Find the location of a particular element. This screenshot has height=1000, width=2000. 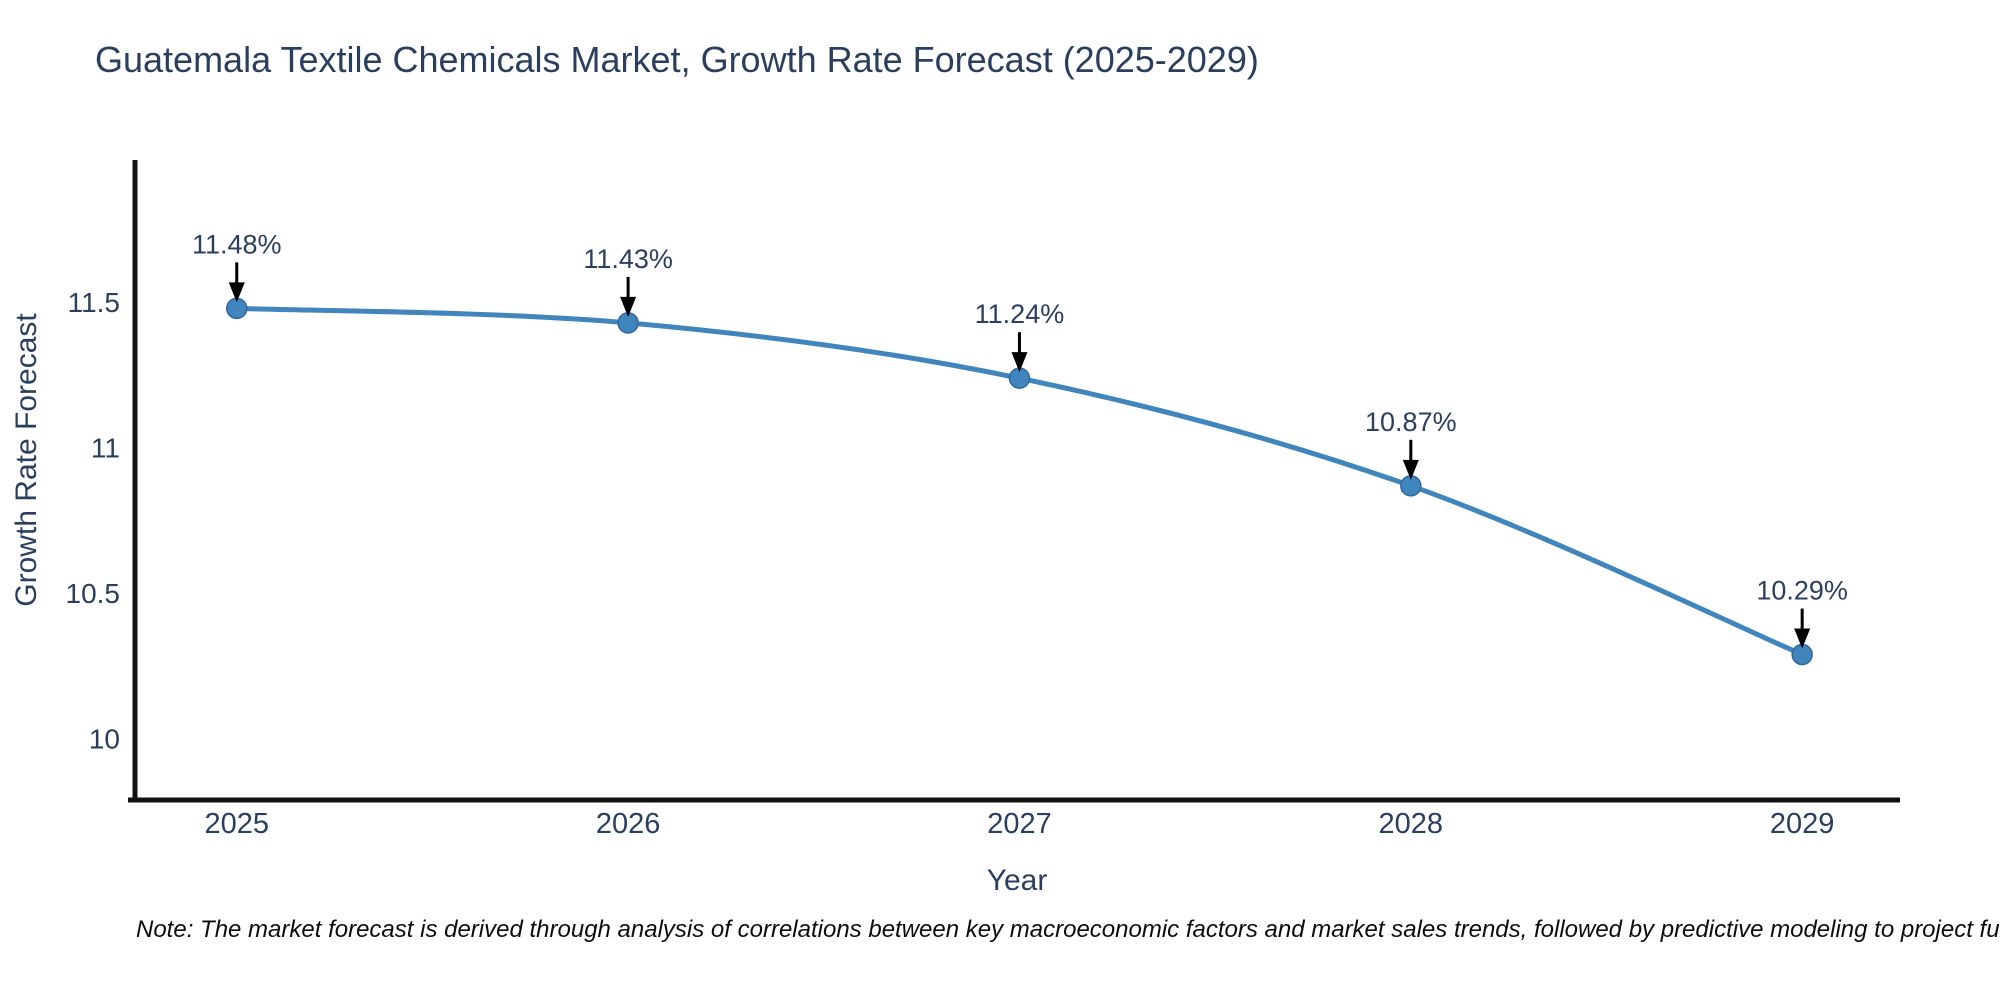

y-tick-label: 11.5 is located at coordinates (94, 302).